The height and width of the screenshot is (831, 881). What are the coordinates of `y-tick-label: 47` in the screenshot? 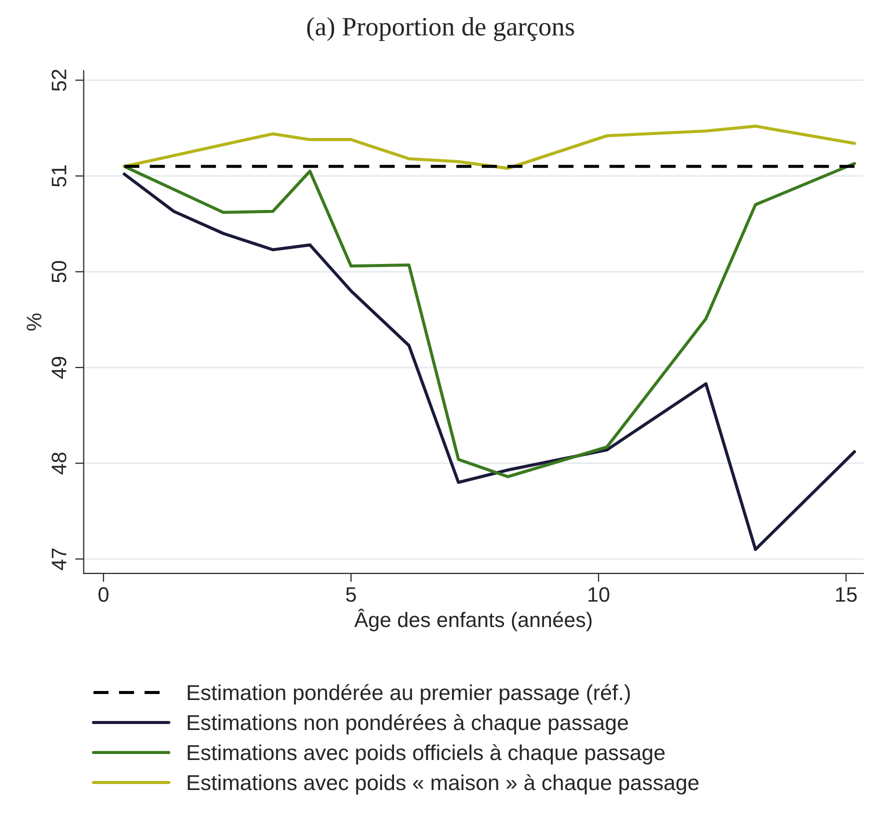 It's located at (59, 559).